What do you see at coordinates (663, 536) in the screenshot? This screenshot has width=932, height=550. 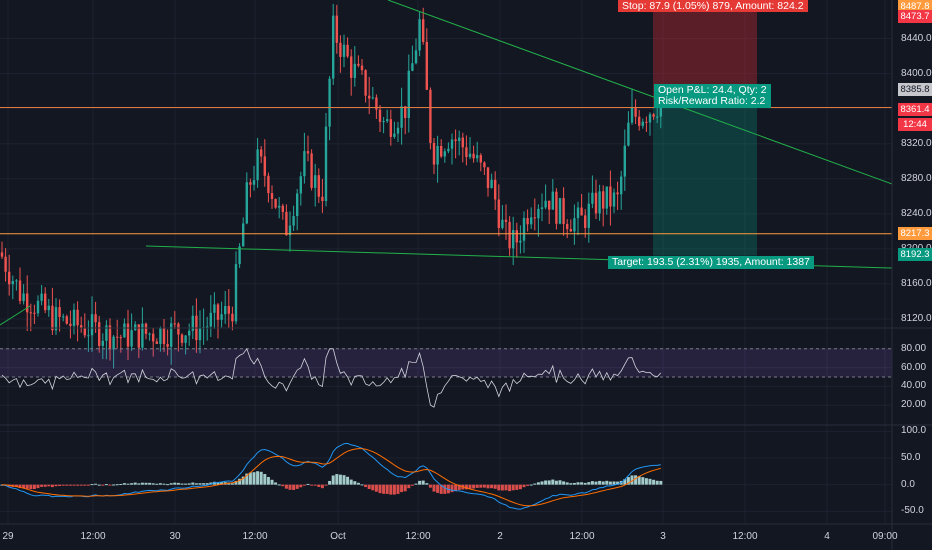 I see `time-tick: 3` at bounding box center [663, 536].